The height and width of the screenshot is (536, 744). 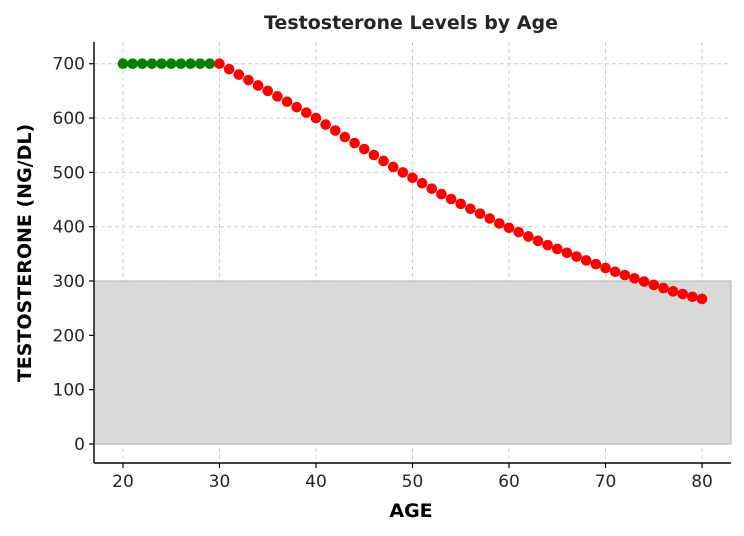 What do you see at coordinates (220, 482) in the screenshot?
I see `x-tick-label: 30` at bounding box center [220, 482].